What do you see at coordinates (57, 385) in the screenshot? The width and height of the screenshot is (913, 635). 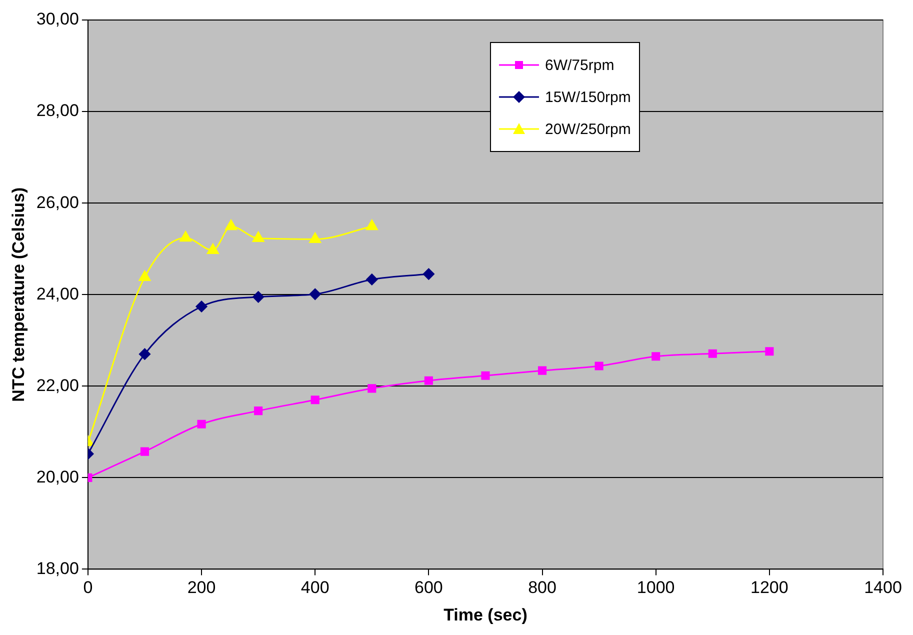 I see `y-tick-label: 22,00` at bounding box center [57, 385].